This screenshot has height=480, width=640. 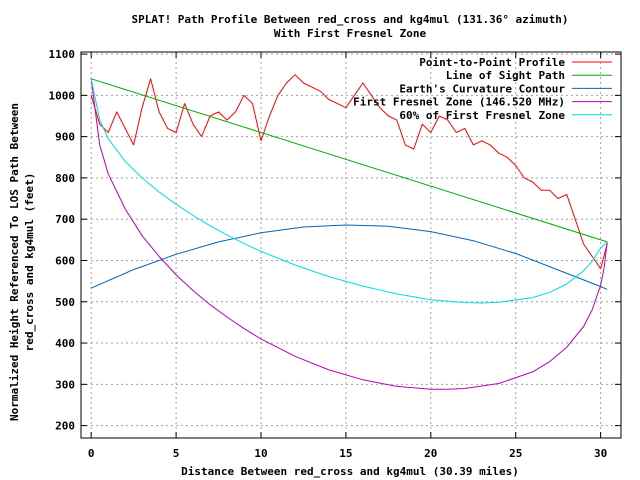 What do you see at coordinates (65, 302) in the screenshot?
I see `y-tick-label: 500` at bounding box center [65, 302].